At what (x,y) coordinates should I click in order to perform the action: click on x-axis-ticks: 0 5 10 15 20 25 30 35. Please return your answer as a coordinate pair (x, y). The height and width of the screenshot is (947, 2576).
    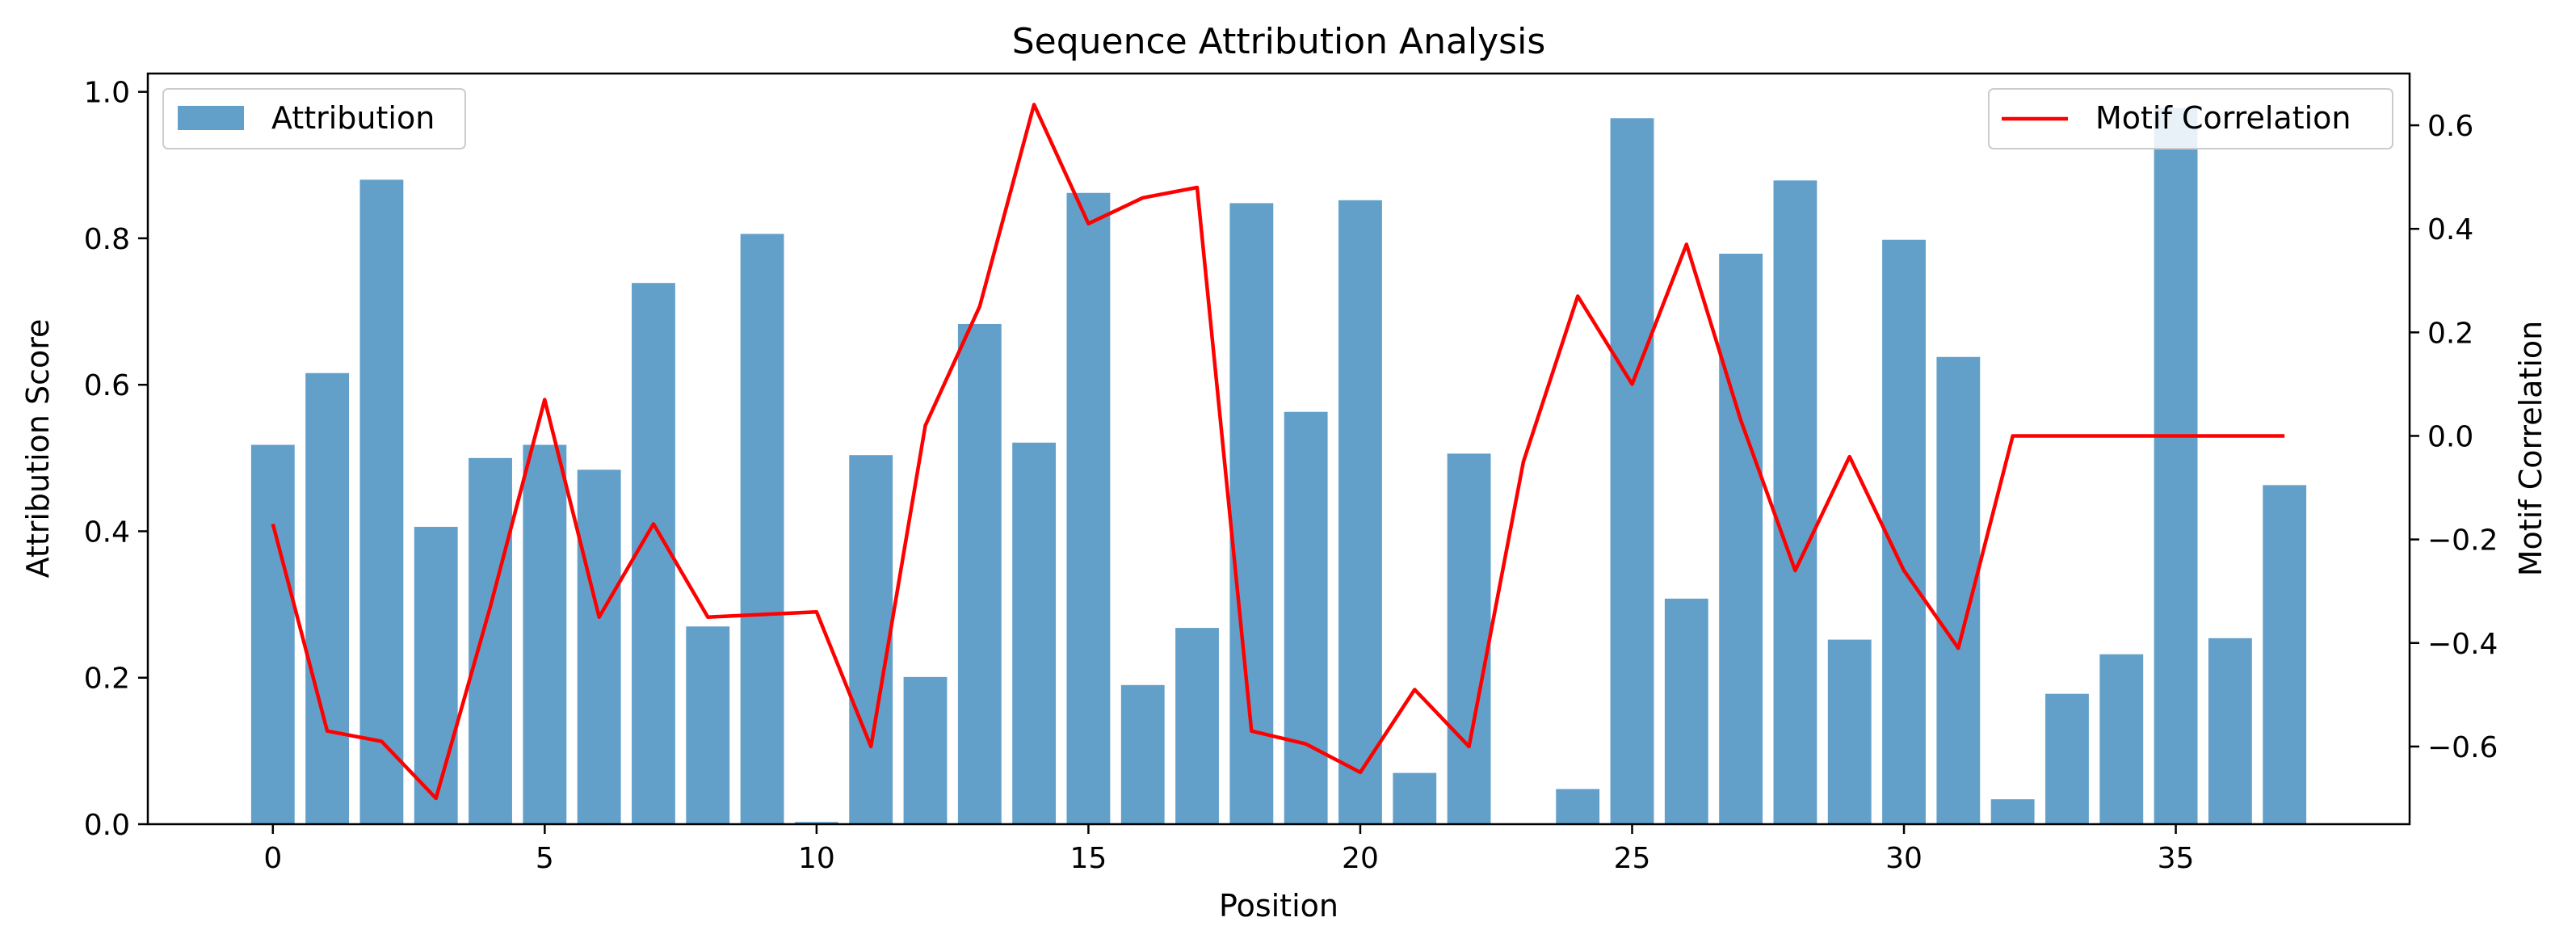
    Looking at the image, I should click on (1228, 849).